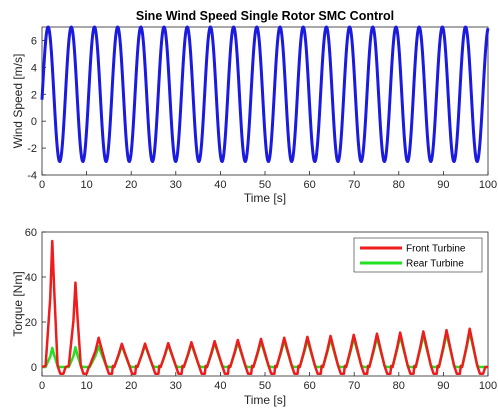 This screenshot has height=412, width=498. What do you see at coordinates (488, 386) in the screenshot?
I see `torque-x-tick-label: 100` at bounding box center [488, 386].